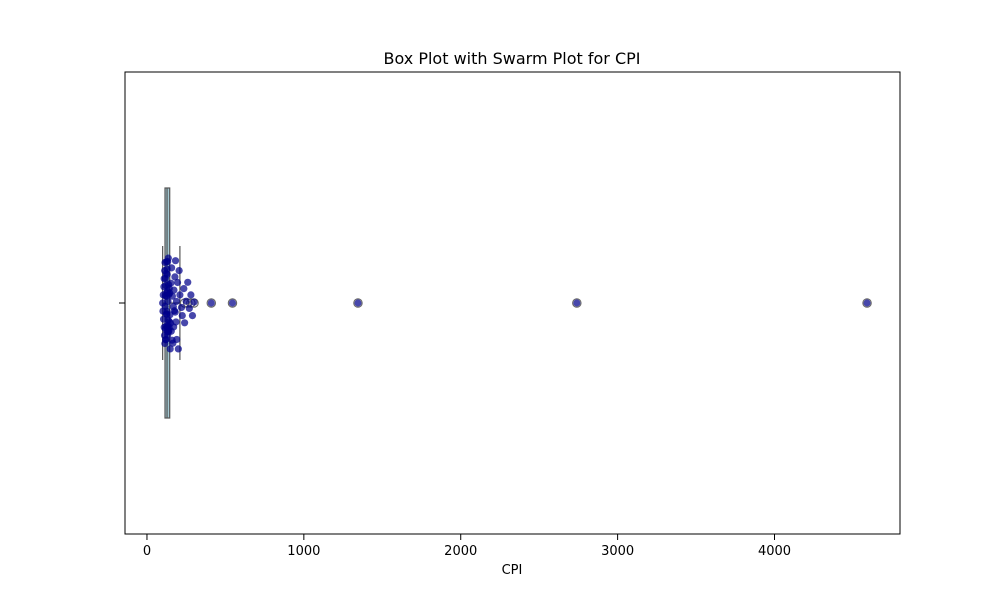 This screenshot has height=600, width=1000. Describe the element at coordinates (774, 551) in the screenshot. I see `x-tick-label: 4000` at that location.